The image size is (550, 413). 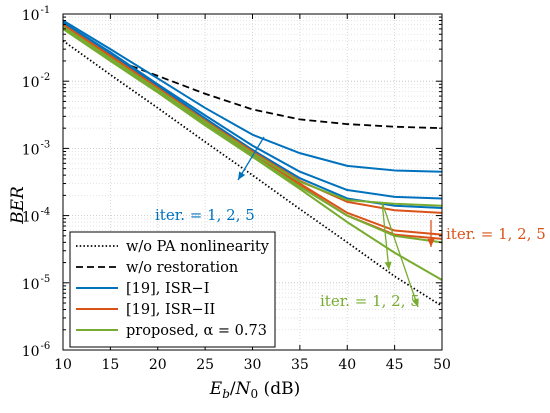 What do you see at coordinates (243, 389) in the screenshot?
I see `x-label-N: N` at bounding box center [243, 389].